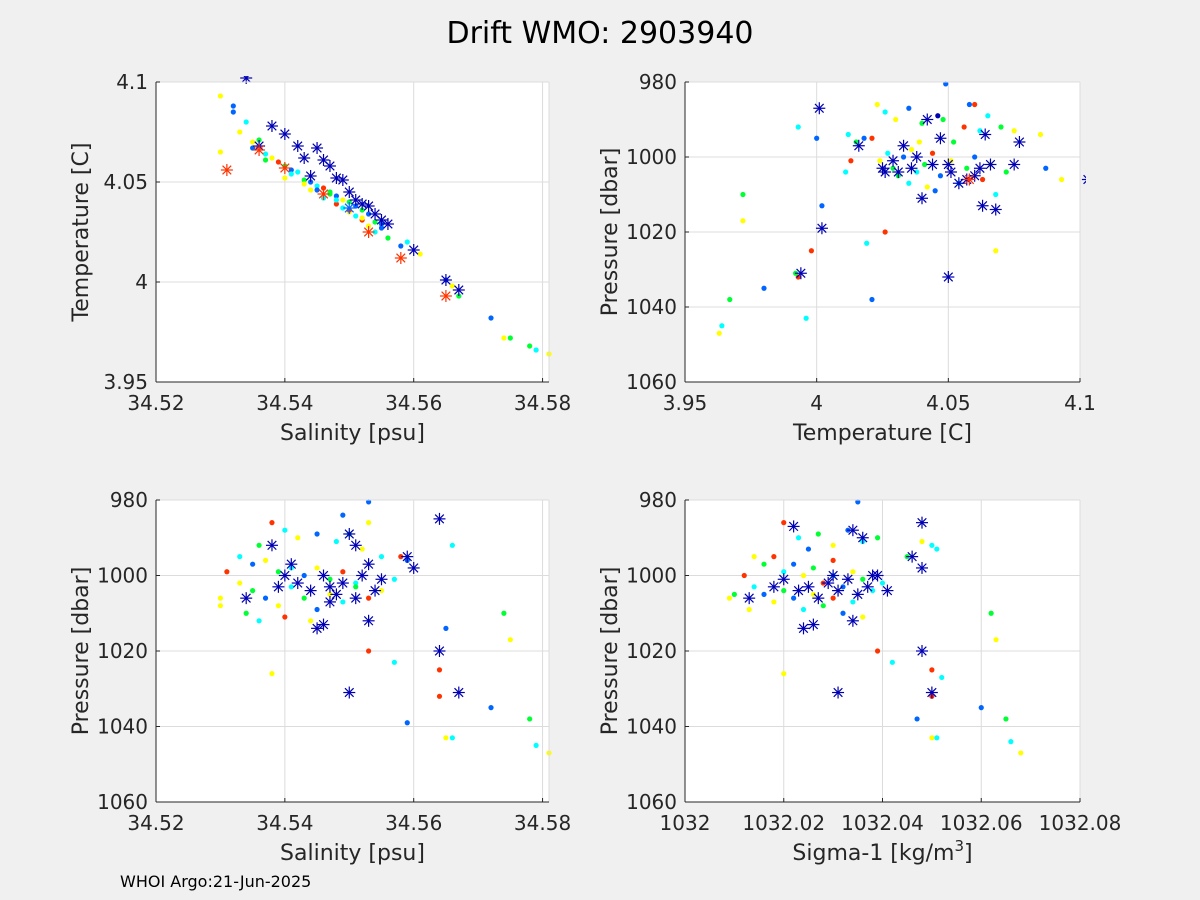  Describe the element at coordinates (216, 881) in the screenshot. I see `footer-credit: WHOI Argo:21-Jun-2025` at that location.